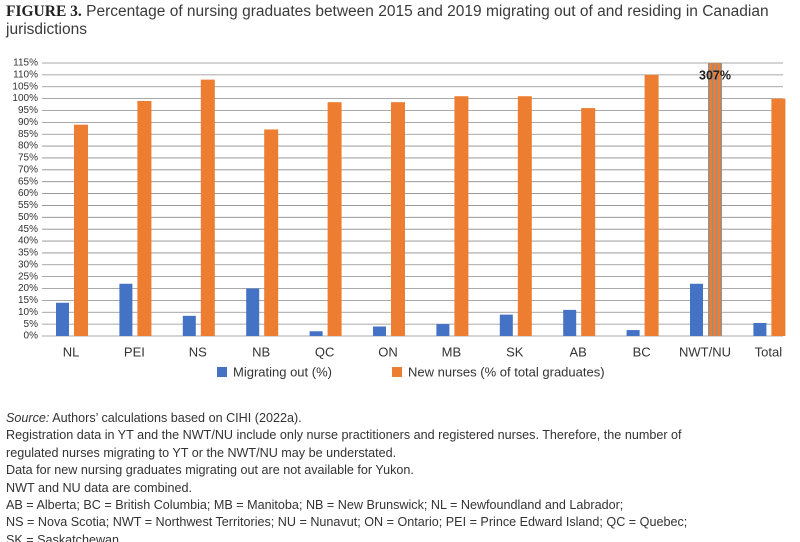 The height and width of the screenshot is (542, 800). Describe the element at coordinates (715, 75) in the screenshot. I see `data-label: 307%` at that location.